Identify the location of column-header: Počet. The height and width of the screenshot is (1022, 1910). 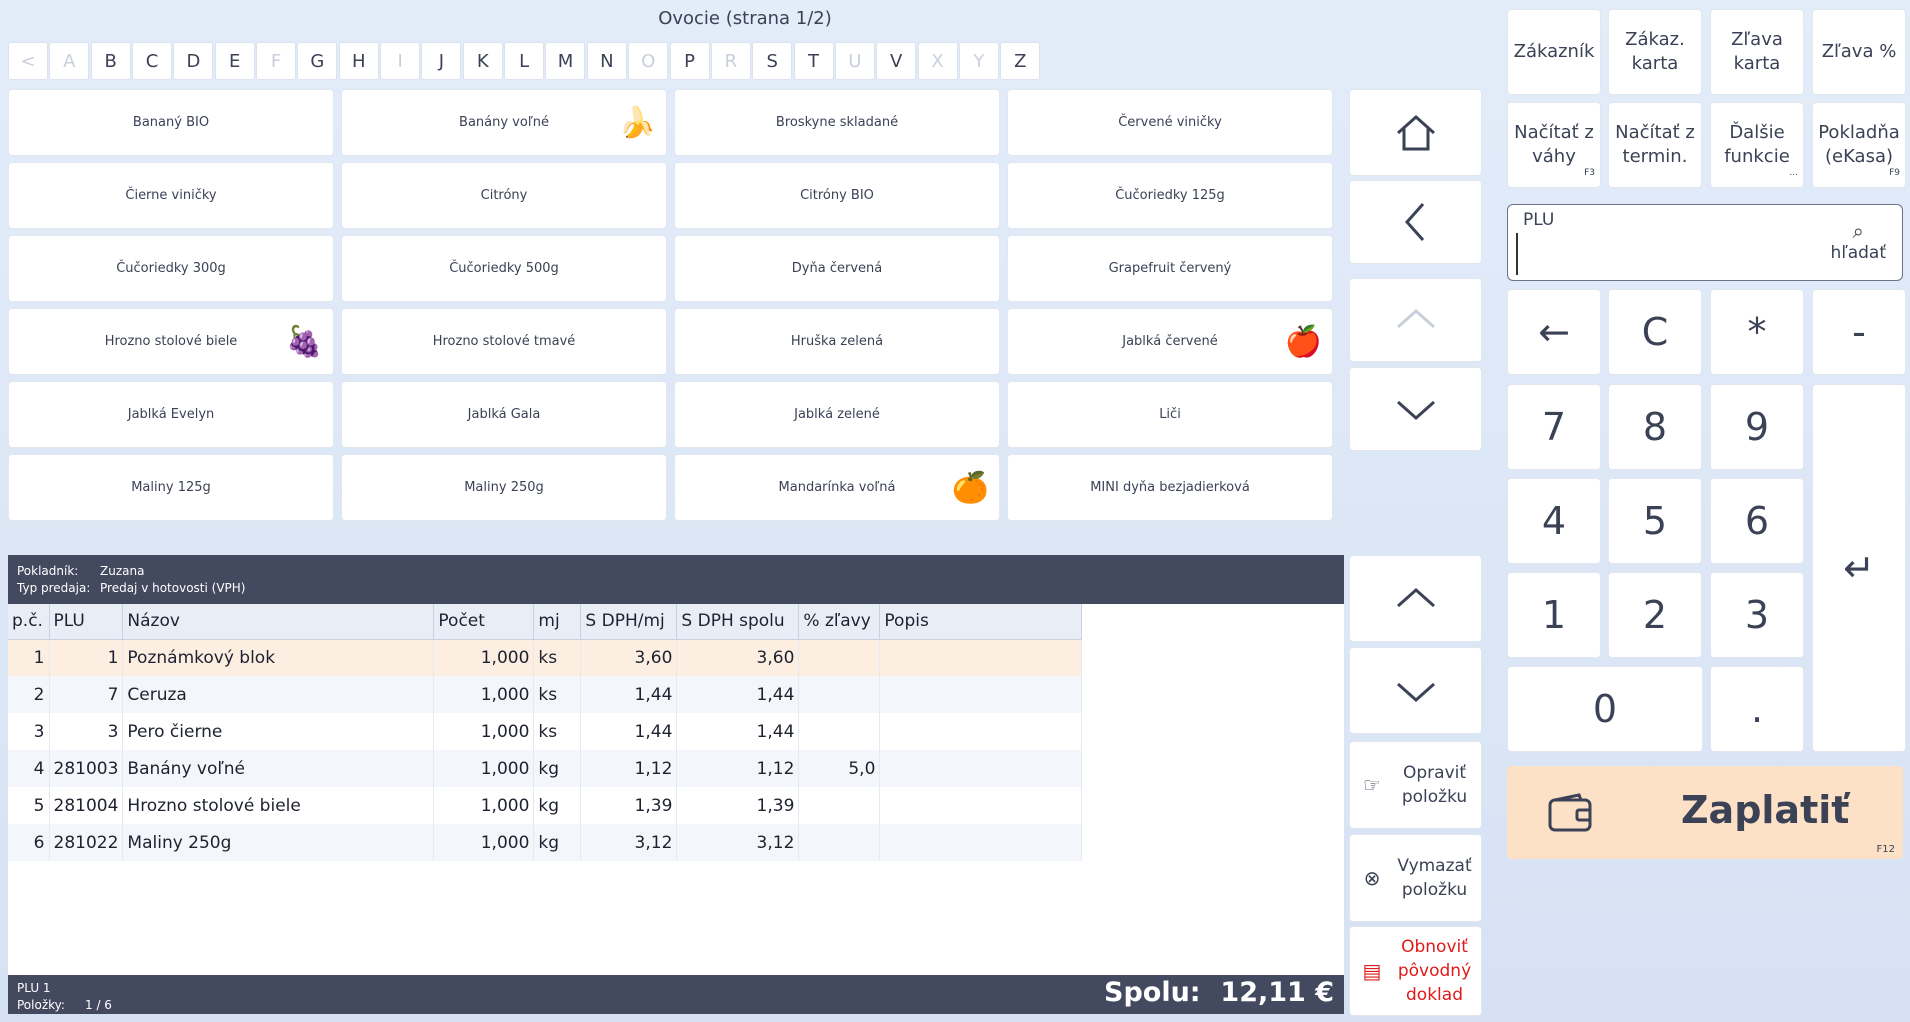
(484, 622).